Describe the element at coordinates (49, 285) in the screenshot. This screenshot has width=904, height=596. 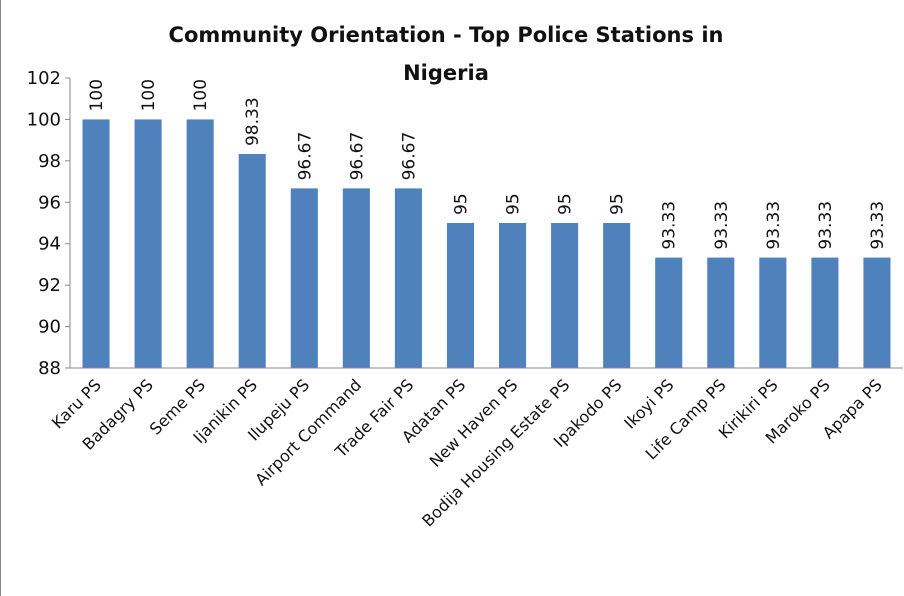
I see `y-tick-label: 92` at that location.